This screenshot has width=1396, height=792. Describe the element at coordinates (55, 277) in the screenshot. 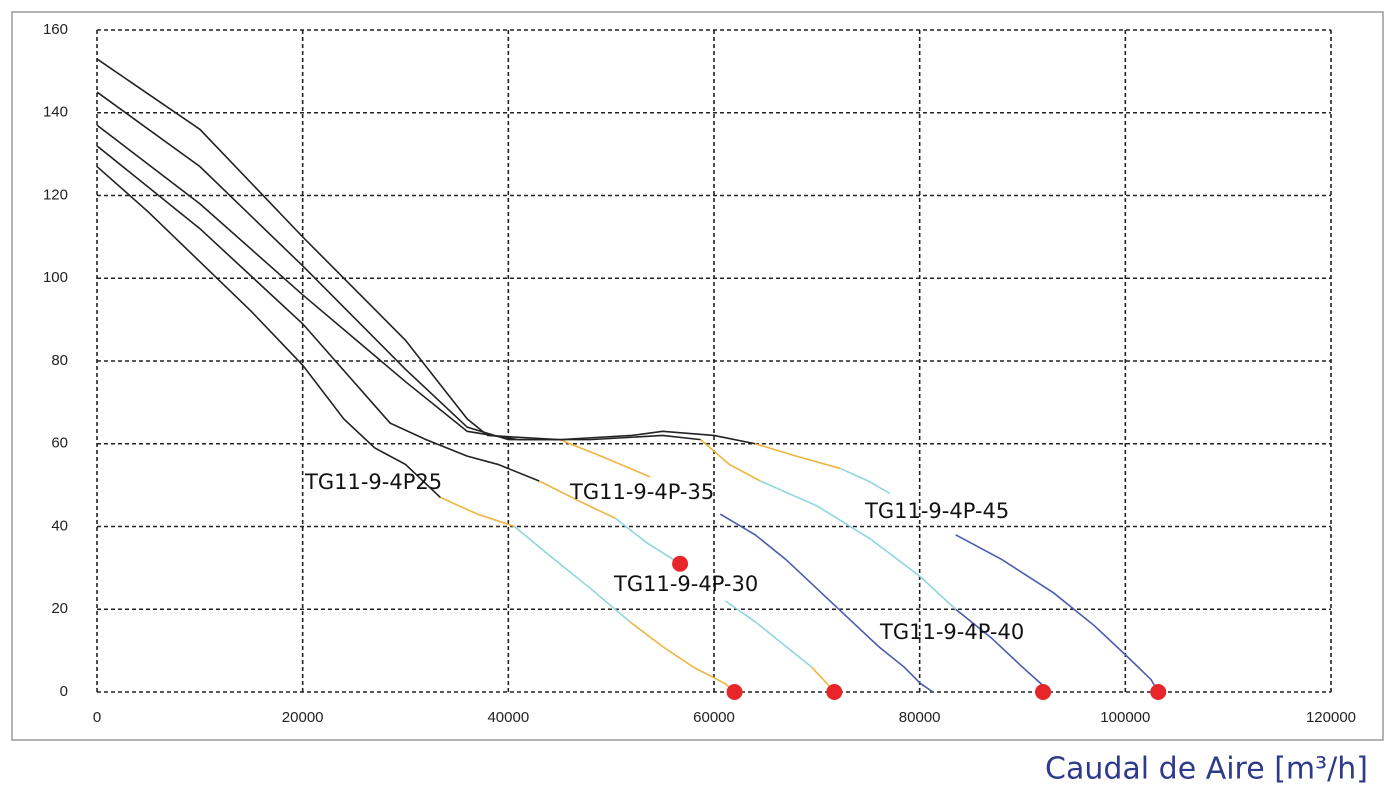

I see `y-tick-label: 100` at that location.